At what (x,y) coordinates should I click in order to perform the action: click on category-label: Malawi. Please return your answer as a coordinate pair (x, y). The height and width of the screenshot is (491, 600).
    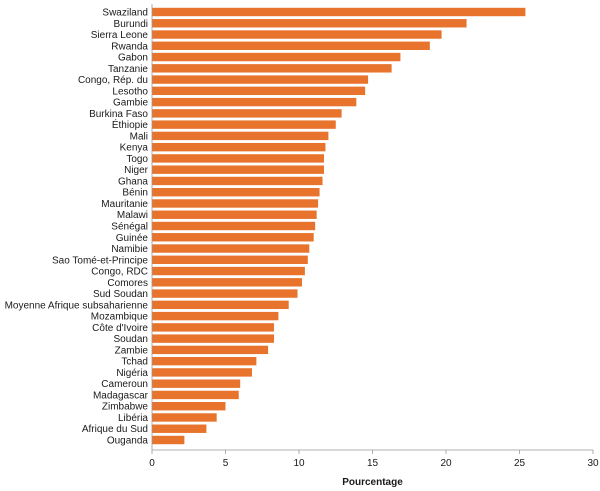
    Looking at the image, I should click on (132, 215).